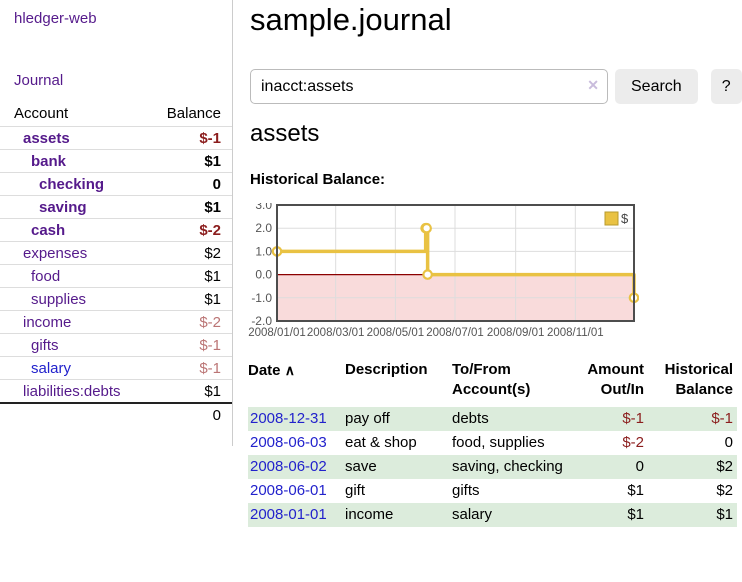 The image size is (742, 582). What do you see at coordinates (285, 133) in the screenshot?
I see `account-heading: assets` at bounding box center [285, 133].